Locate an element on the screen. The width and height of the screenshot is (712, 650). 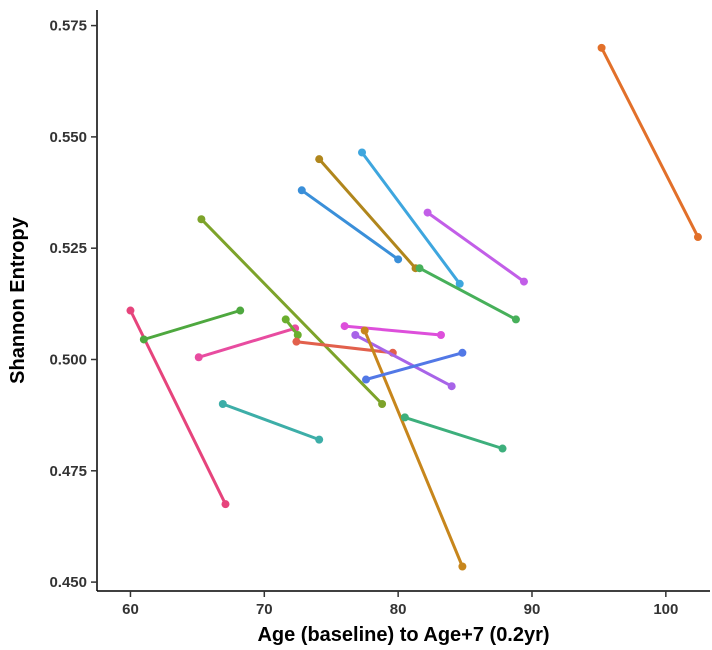
x-tick-label: 90 is located at coordinates (532, 609).